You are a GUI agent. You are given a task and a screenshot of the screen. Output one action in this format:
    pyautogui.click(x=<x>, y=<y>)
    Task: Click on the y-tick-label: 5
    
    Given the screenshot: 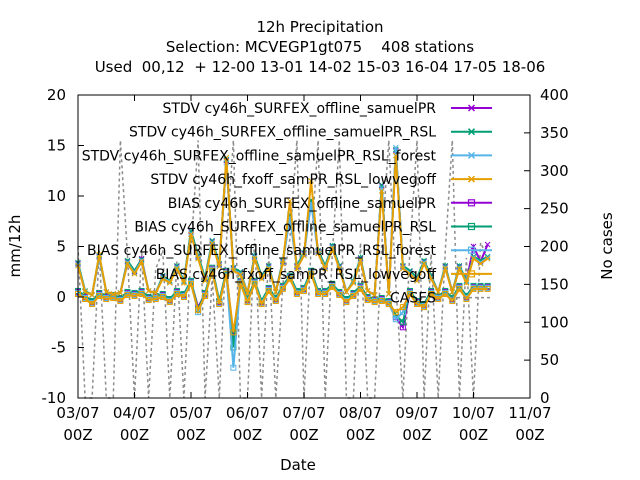 What is the action you would take?
    pyautogui.click(x=61, y=247)
    